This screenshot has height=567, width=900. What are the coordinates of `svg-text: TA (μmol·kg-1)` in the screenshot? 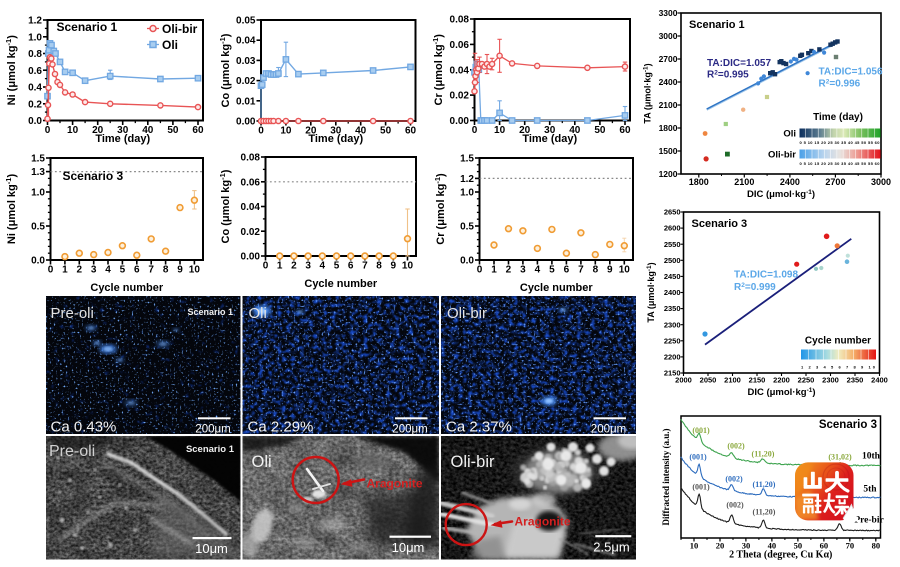 It's located at (651, 292).